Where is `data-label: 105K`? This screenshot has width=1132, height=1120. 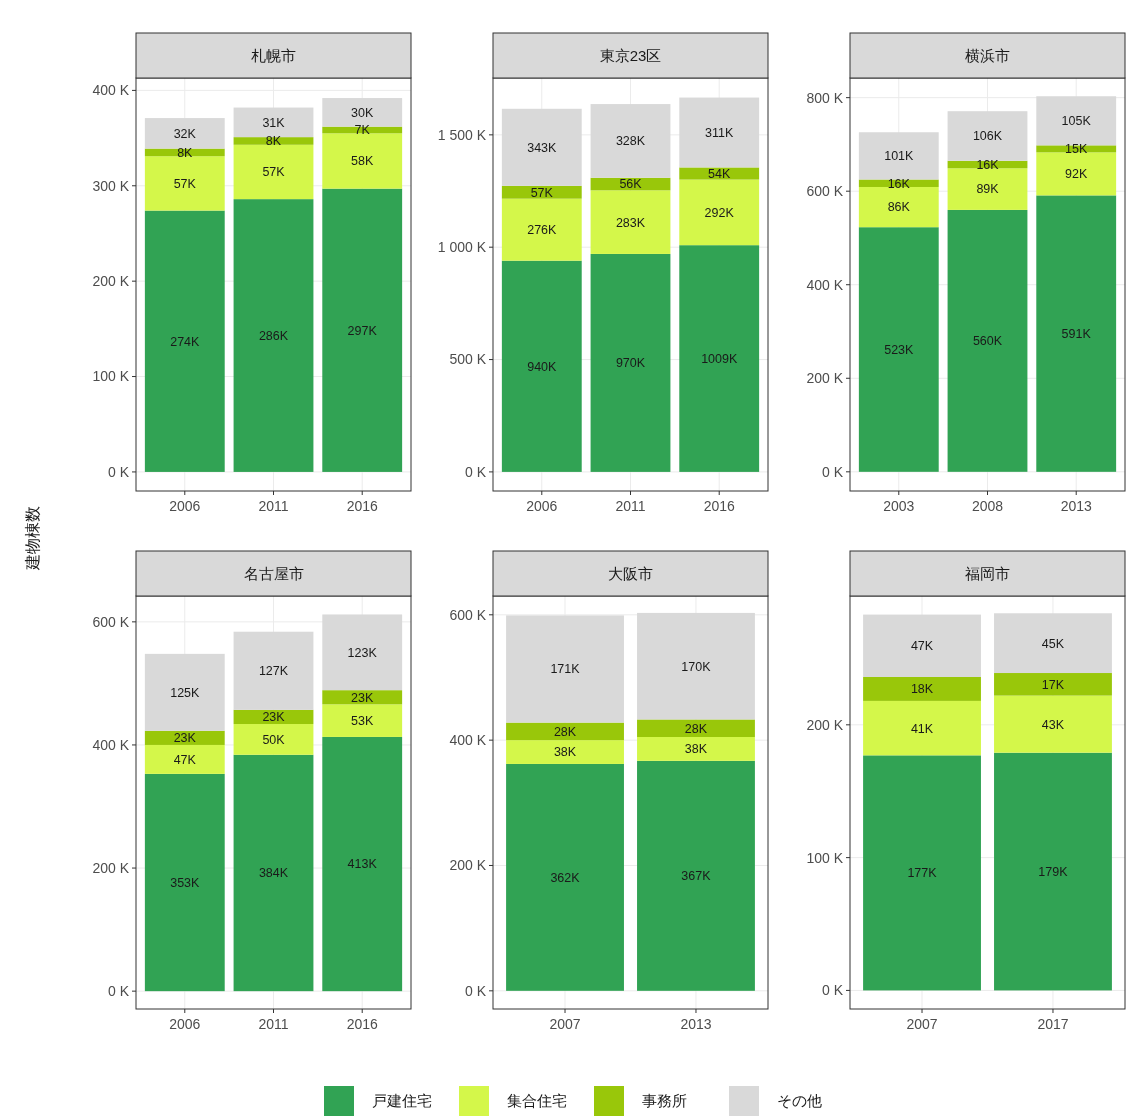 data-label: 105K is located at coordinates (1076, 121).